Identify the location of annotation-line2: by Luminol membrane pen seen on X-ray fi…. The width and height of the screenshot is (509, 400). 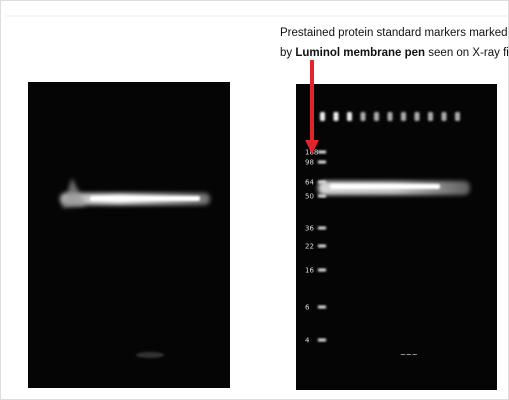
(394, 53).